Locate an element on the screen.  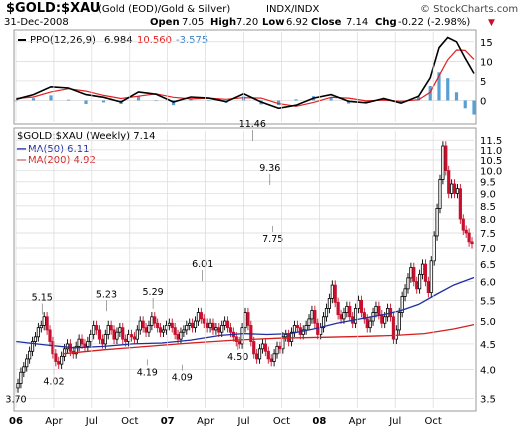
price-tick-label: 4.0 is located at coordinates (488, 371).